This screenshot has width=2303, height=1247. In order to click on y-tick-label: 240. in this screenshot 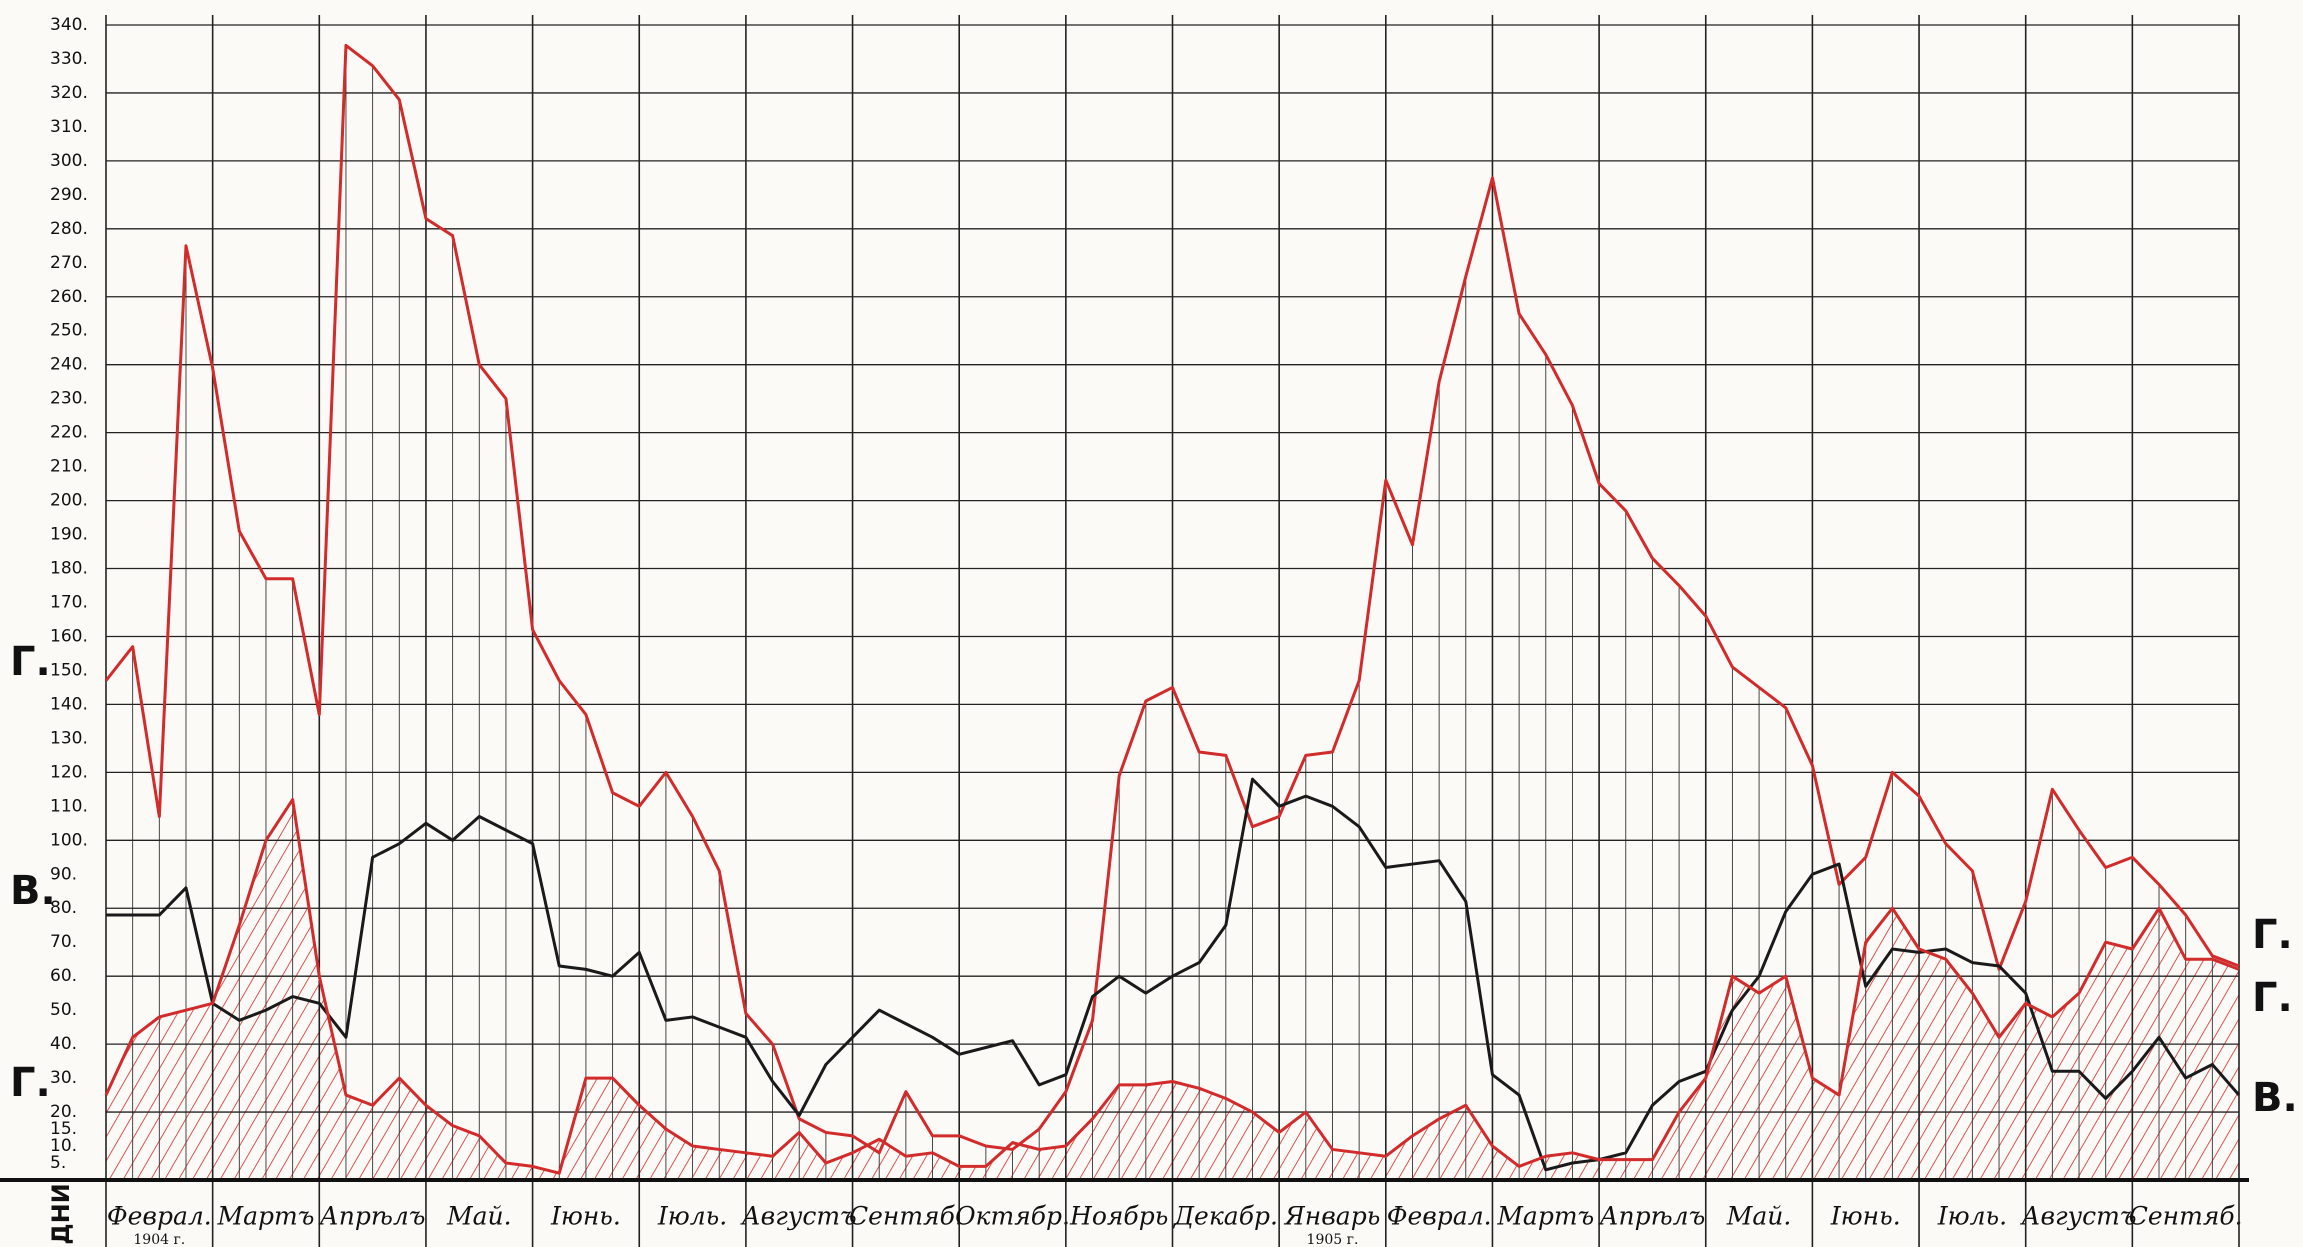, I will do `click(69, 365)`.